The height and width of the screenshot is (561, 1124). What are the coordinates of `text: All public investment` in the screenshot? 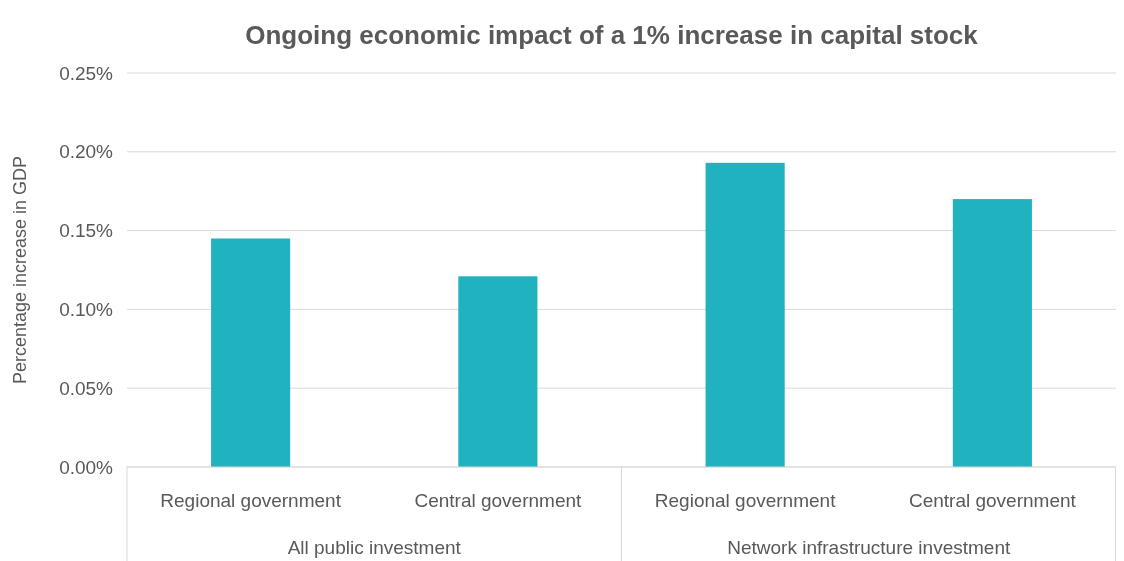 It's located at (374, 547).